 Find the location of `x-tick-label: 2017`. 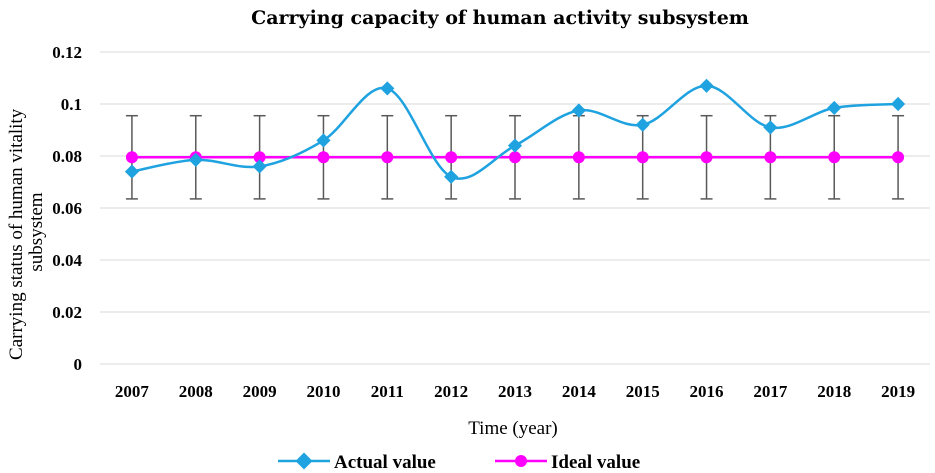

x-tick-label: 2017 is located at coordinates (770, 391).